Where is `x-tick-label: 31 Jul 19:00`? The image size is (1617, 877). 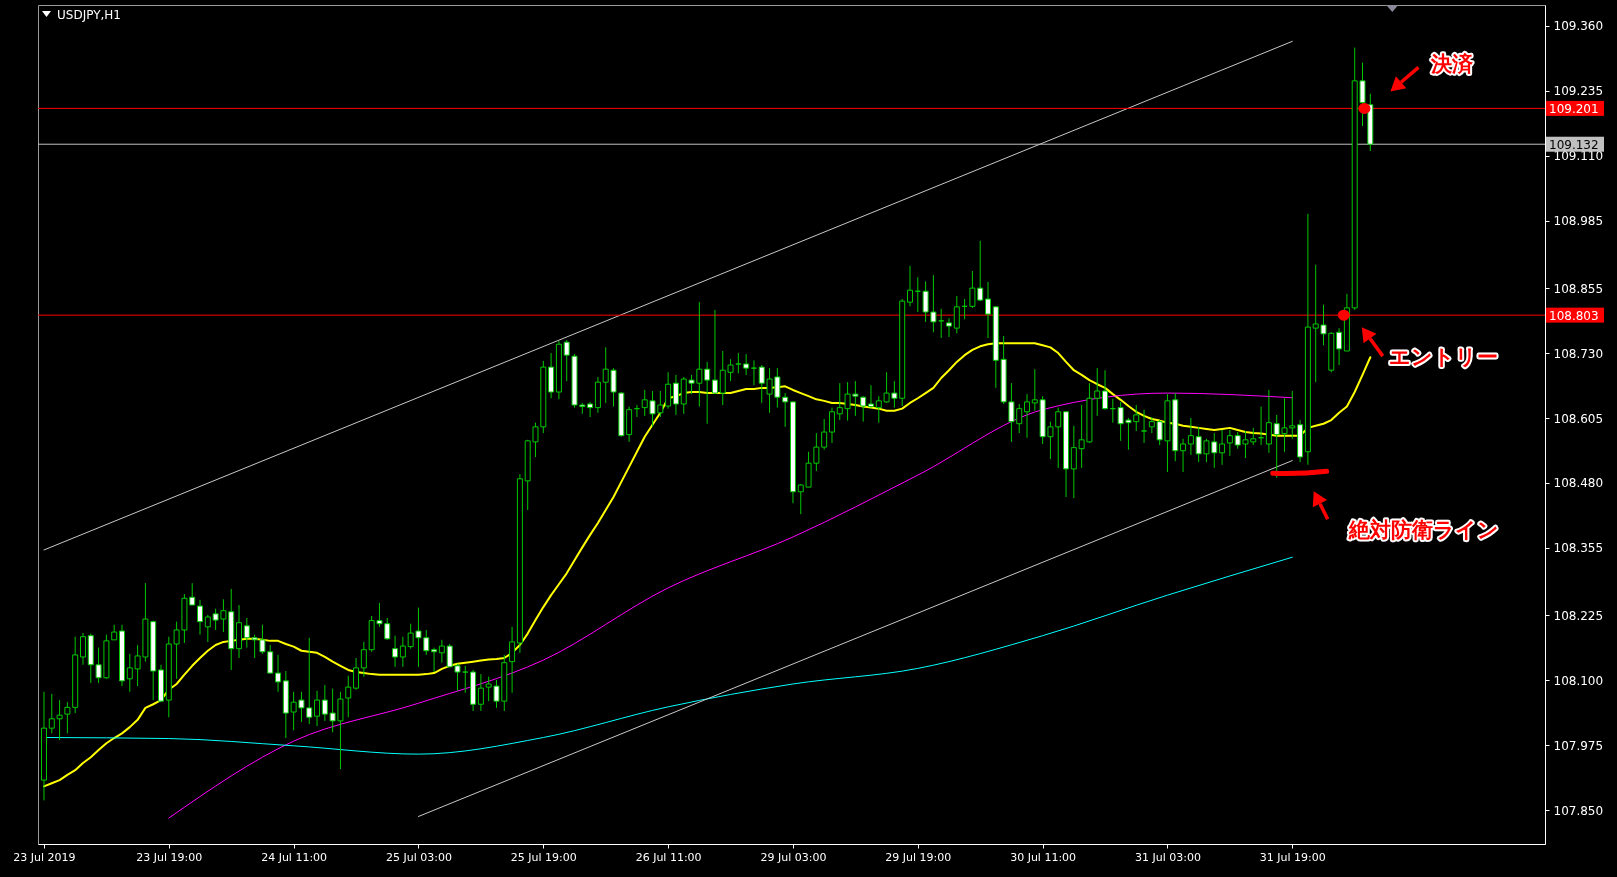
x-tick-label: 31 Jul 19:00 is located at coordinates (1292, 857).